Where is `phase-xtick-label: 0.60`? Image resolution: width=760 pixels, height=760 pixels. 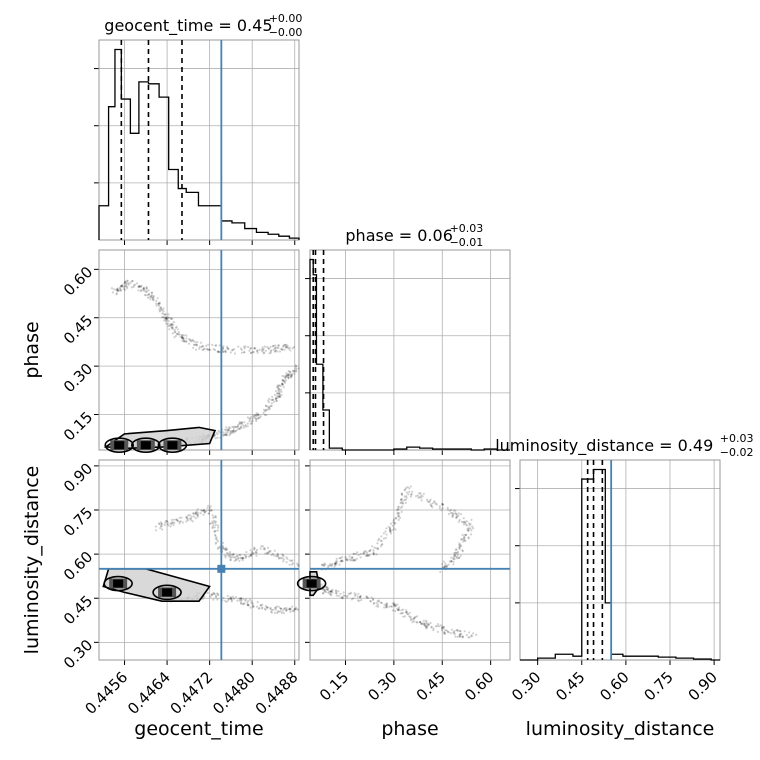 phase-xtick-label: 0.60 is located at coordinates (479, 686).